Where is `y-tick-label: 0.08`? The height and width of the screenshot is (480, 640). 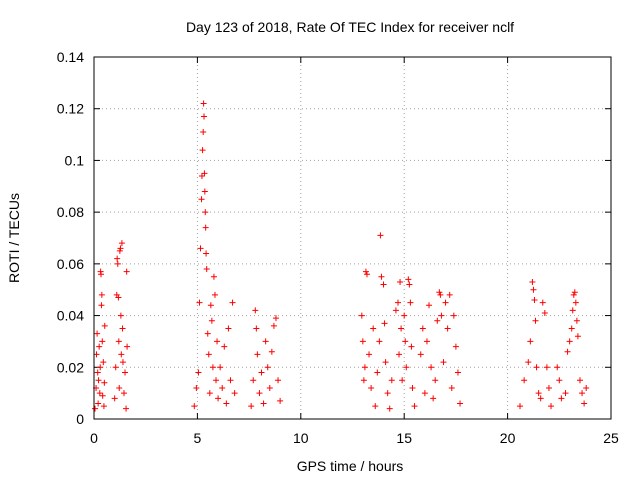 y-tick-label: 0.08 is located at coordinates (70, 212).